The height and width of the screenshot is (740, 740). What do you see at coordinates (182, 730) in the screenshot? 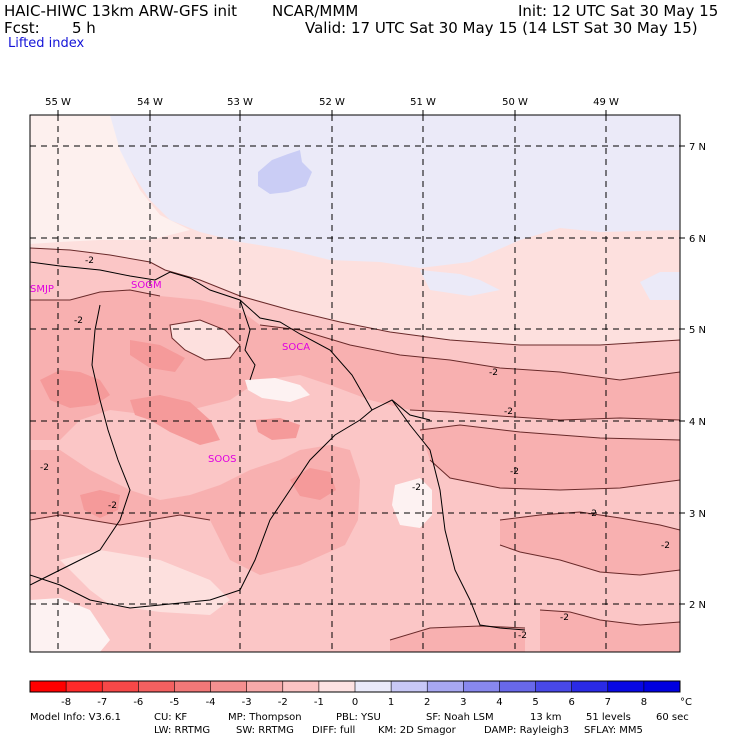
I see `footer-lw: LW: RRTMG` at bounding box center [182, 730].